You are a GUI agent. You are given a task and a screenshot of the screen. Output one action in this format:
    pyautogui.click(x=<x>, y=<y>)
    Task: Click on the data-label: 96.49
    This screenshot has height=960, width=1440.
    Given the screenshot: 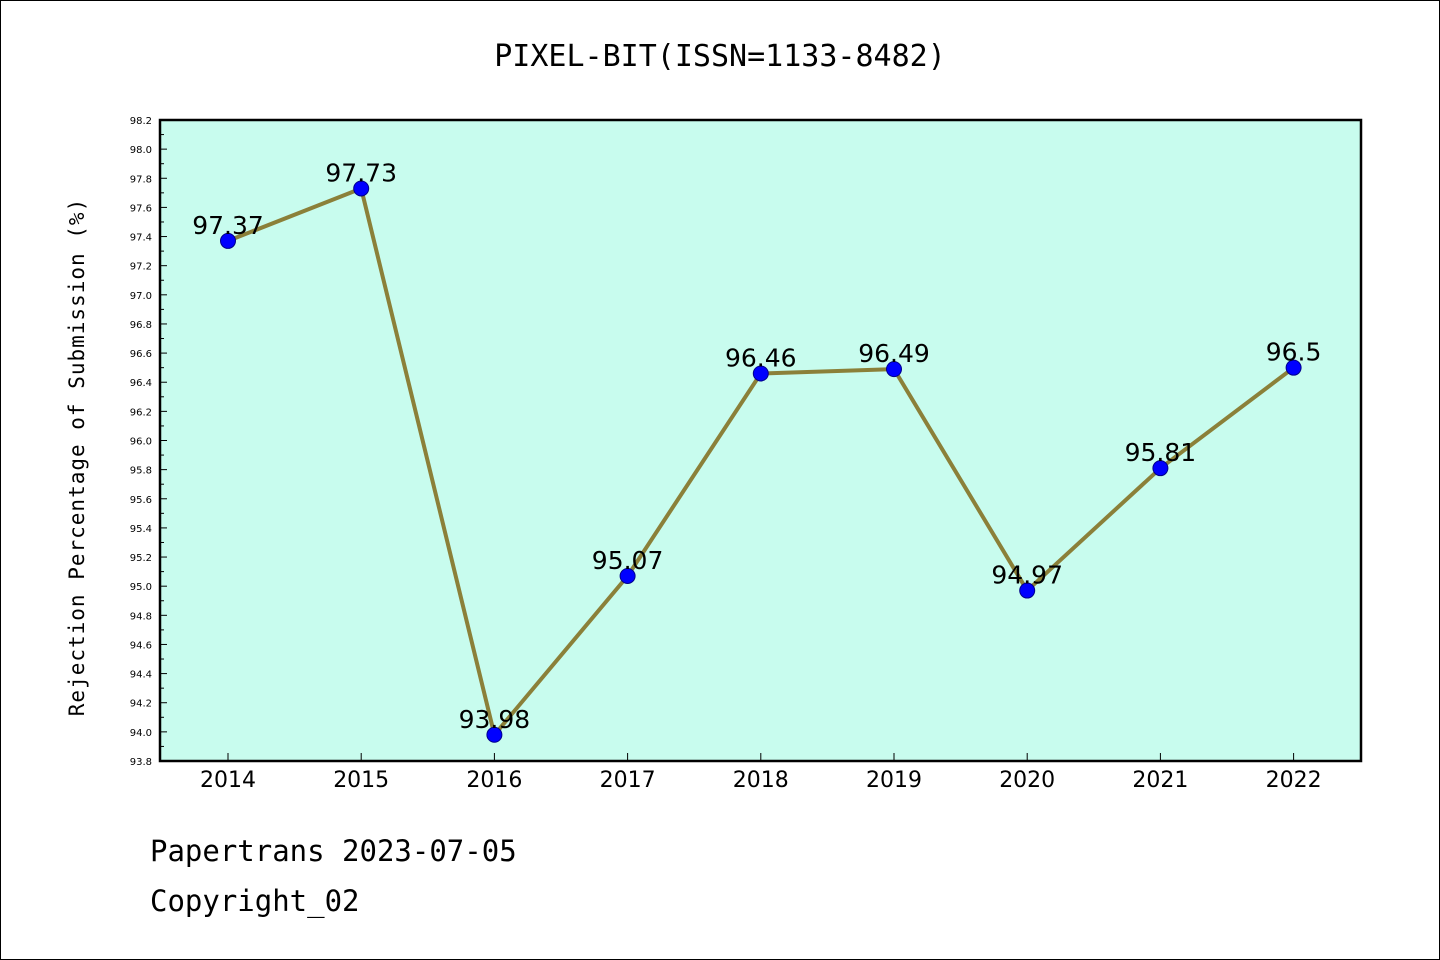 What is the action you would take?
    pyautogui.click(x=894, y=353)
    